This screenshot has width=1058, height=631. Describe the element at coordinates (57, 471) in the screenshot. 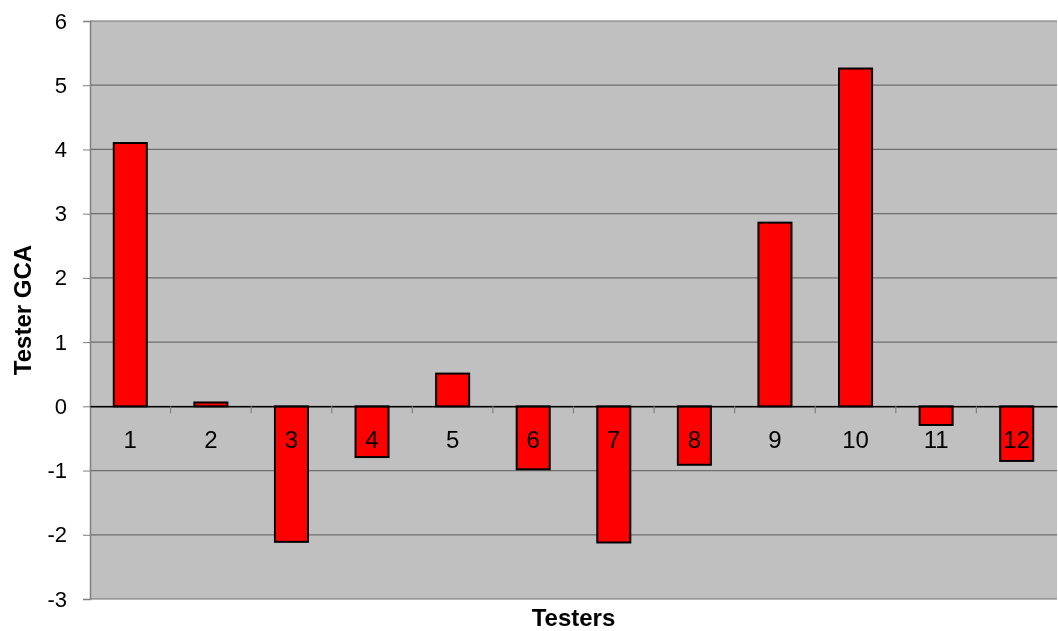

I see `y-tick-label: -1` at that location.